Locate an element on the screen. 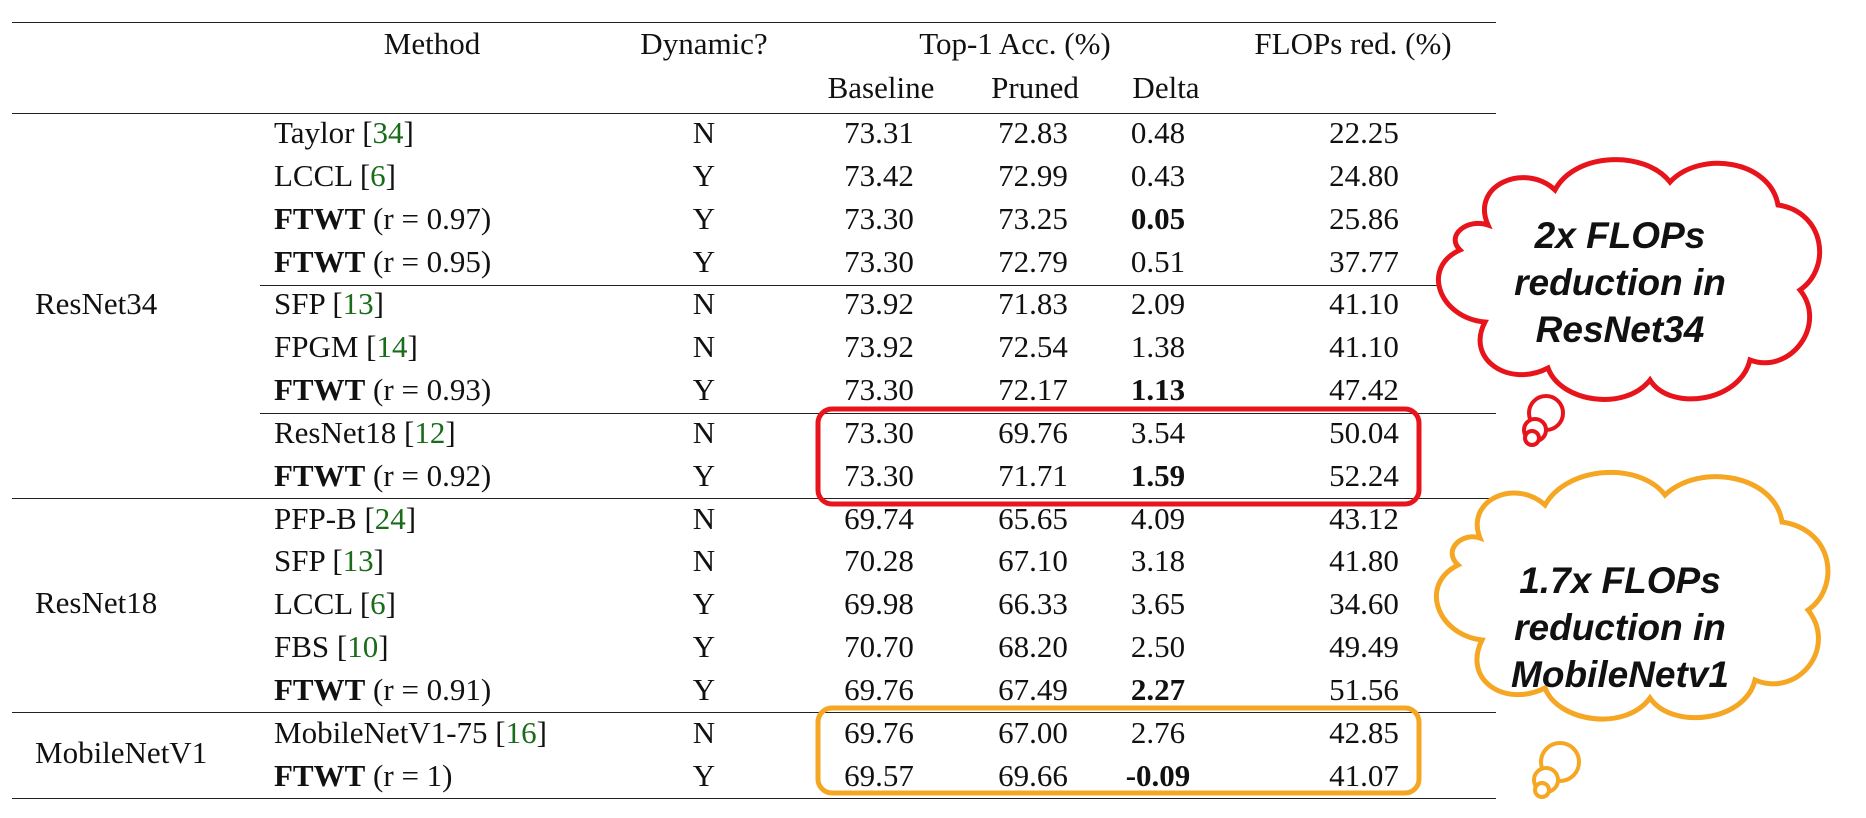 The image size is (1866, 818). pruned-cell: 73.25 is located at coordinates (1033, 218).